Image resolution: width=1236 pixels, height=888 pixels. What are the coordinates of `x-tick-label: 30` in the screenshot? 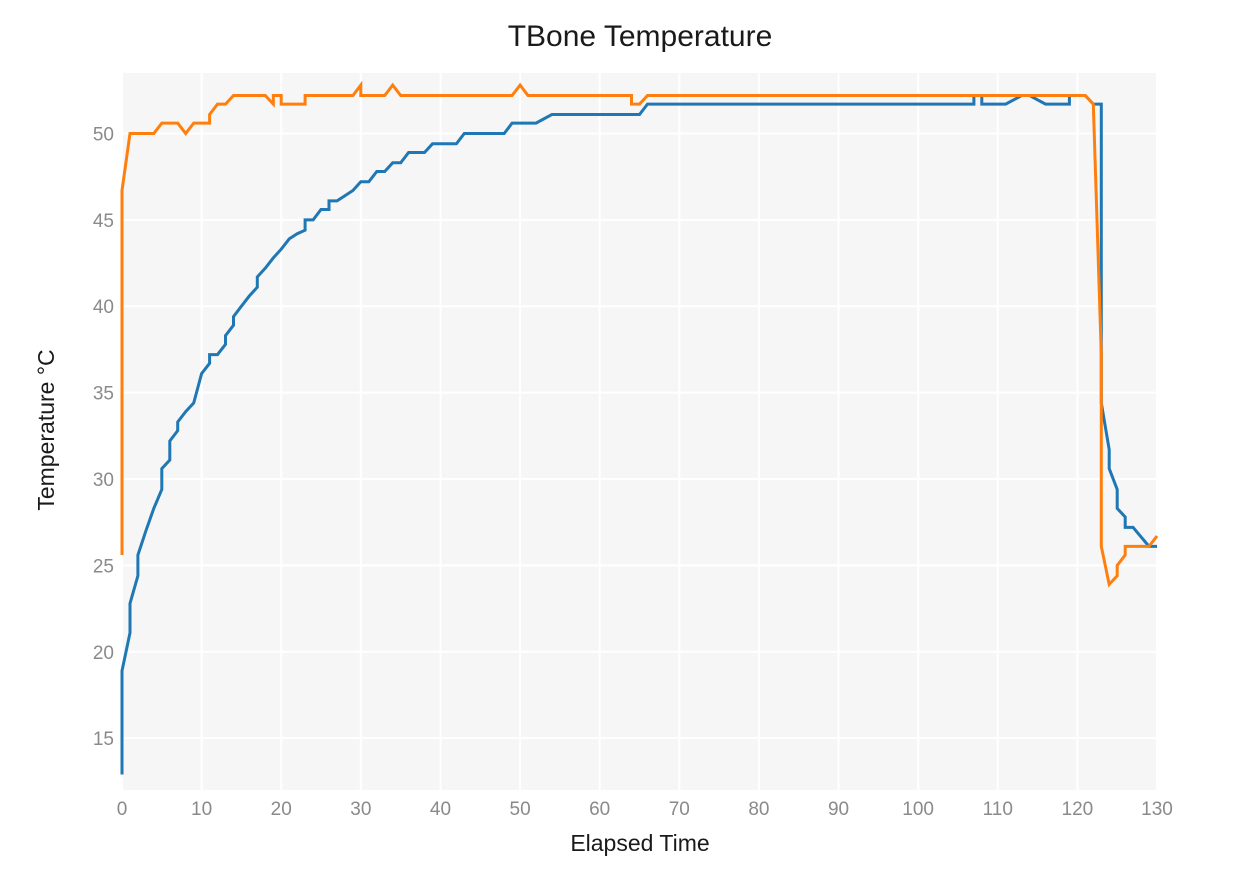 It's located at (360, 809).